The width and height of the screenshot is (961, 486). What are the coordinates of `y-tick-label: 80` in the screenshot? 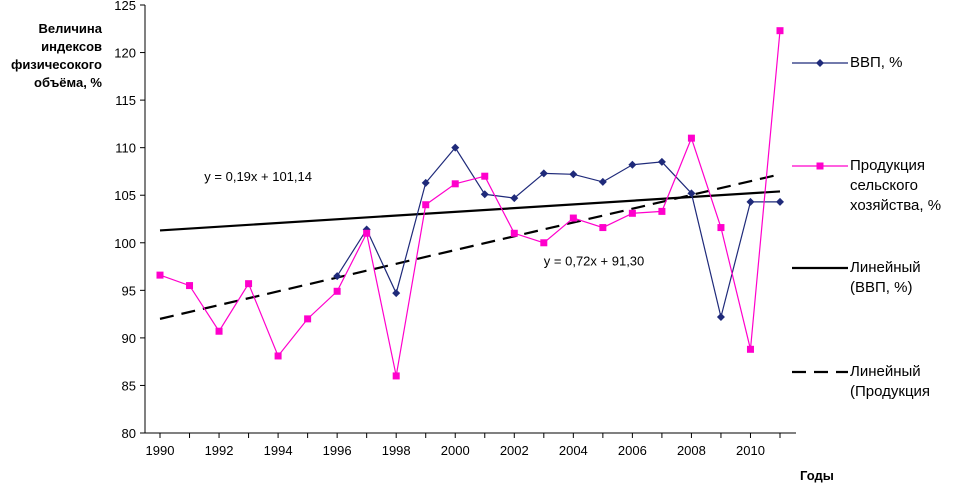 It's located at (129, 433).